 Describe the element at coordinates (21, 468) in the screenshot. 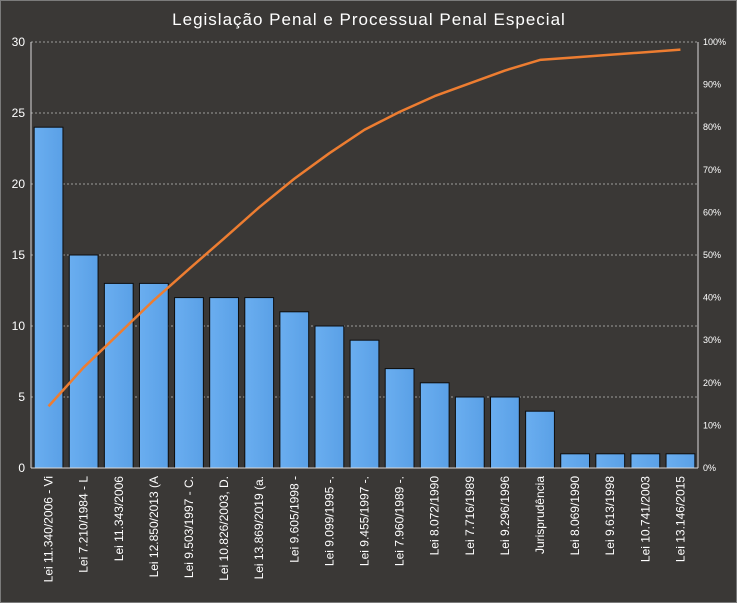

I see `y-tick-label: 0` at that location.